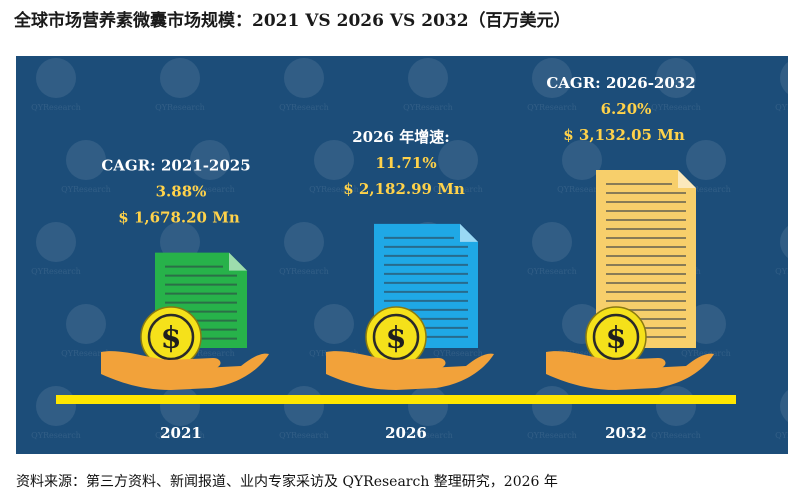 The height and width of the screenshot is (501, 801). I want to click on x-tick-label: 2021, so click(181, 433).